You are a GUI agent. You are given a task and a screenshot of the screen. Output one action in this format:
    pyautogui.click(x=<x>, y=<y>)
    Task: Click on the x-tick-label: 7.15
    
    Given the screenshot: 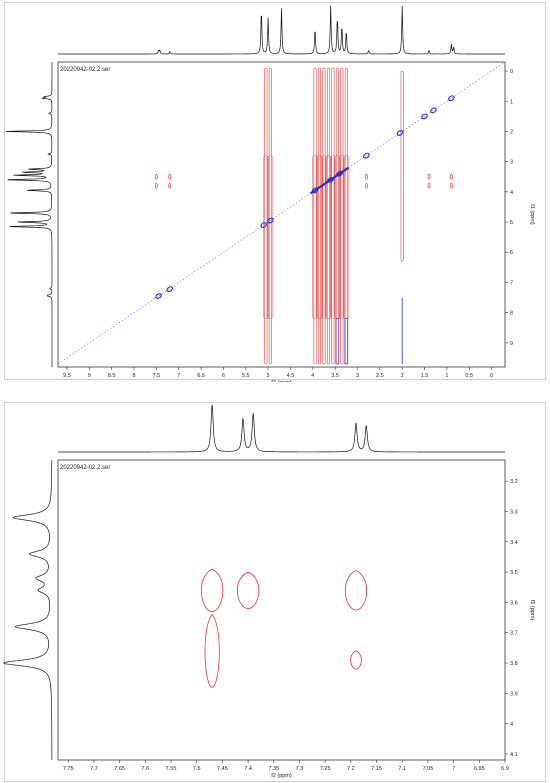 What is the action you would take?
    pyautogui.click(x=376, y=769)
    